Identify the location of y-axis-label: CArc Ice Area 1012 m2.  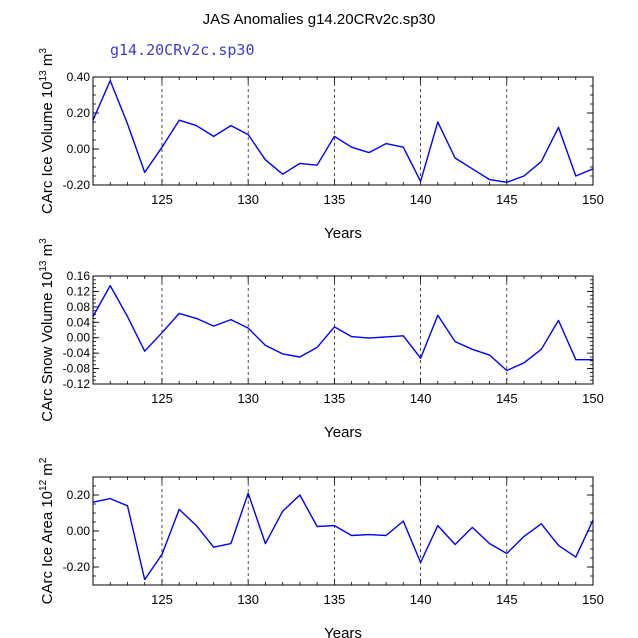
(47, 530).